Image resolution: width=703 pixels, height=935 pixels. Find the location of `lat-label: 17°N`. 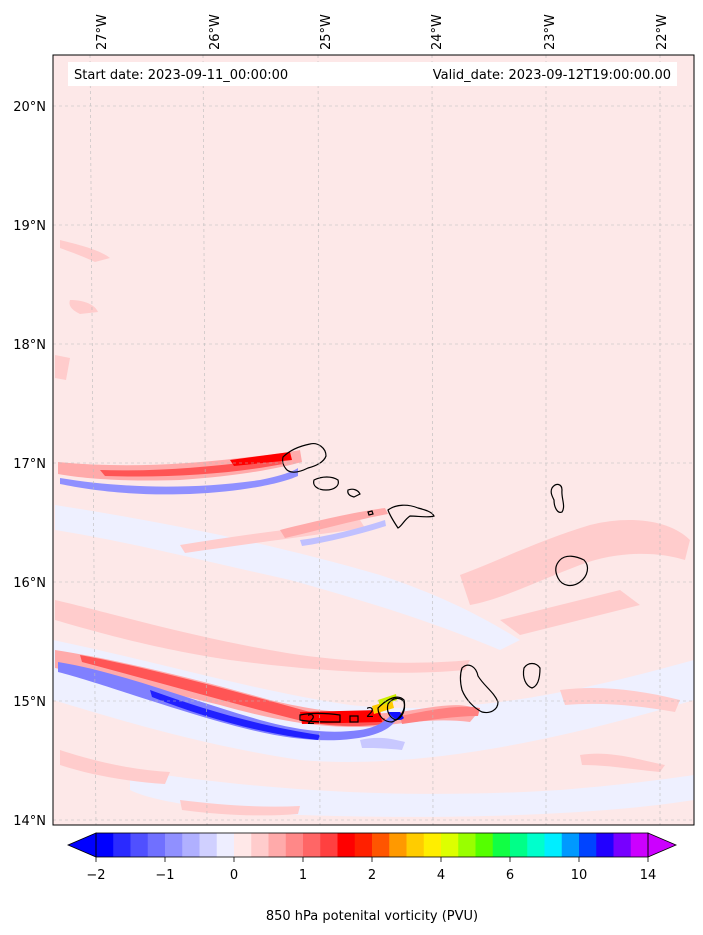

lat-label: 17°N is located at coordinates (29, 464).